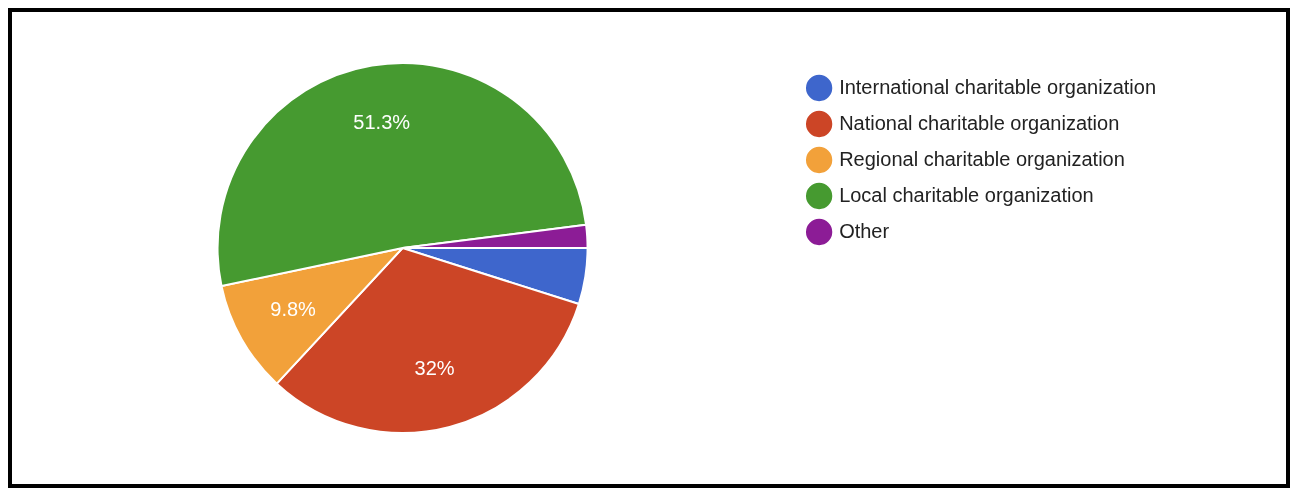  I want to click on legend-label: National charitable organization, so click(979, 122).